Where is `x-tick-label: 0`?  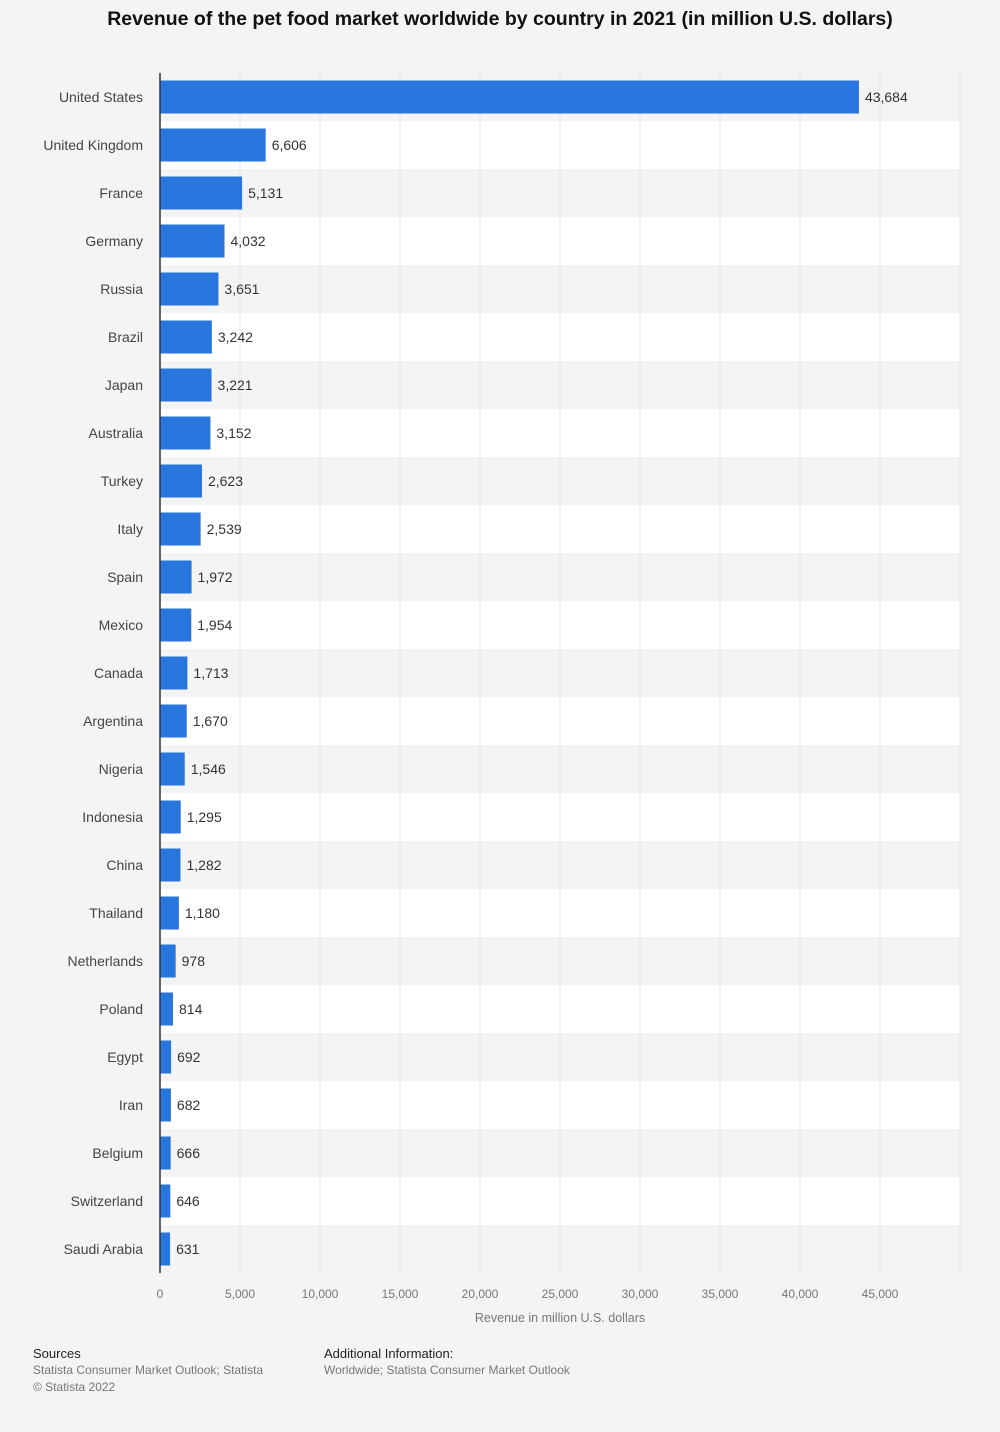
x-tick-label: 0 is located at coordinates (160, 1294).